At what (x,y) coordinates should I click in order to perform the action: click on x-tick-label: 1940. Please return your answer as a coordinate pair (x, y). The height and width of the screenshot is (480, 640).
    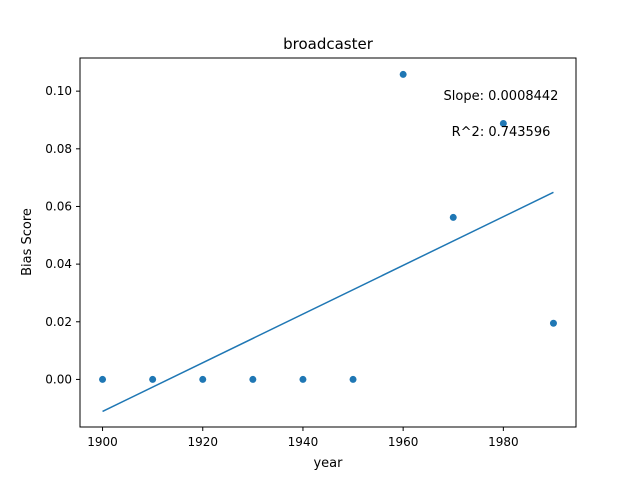
    Looking at the image, I should click on (303, 442).